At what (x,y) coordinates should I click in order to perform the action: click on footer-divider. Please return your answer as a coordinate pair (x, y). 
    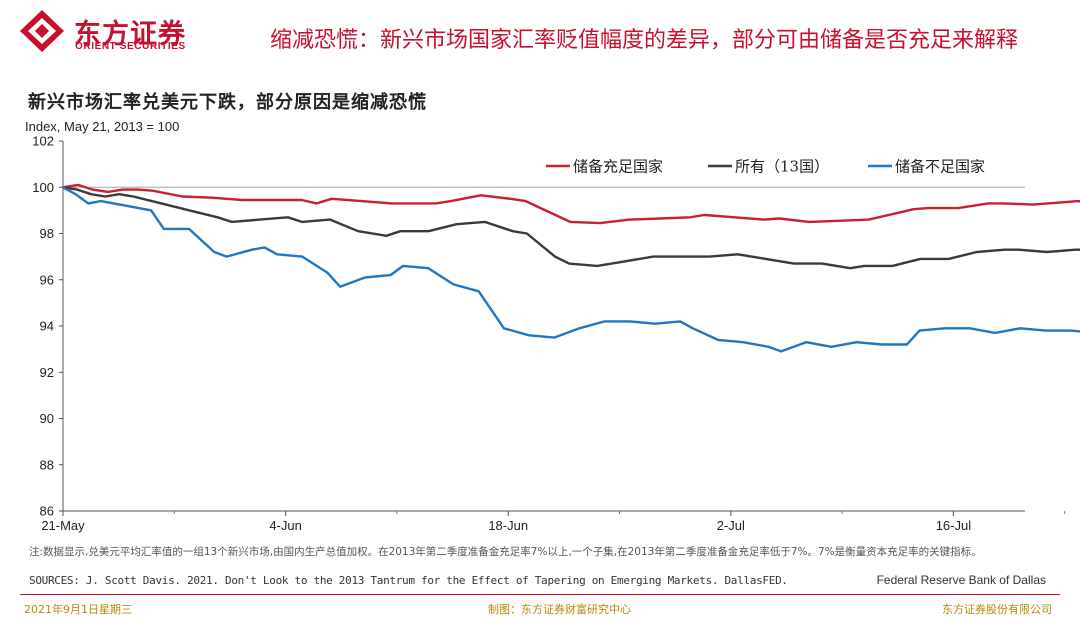
    Looking at the image, I should click on (540, 594).